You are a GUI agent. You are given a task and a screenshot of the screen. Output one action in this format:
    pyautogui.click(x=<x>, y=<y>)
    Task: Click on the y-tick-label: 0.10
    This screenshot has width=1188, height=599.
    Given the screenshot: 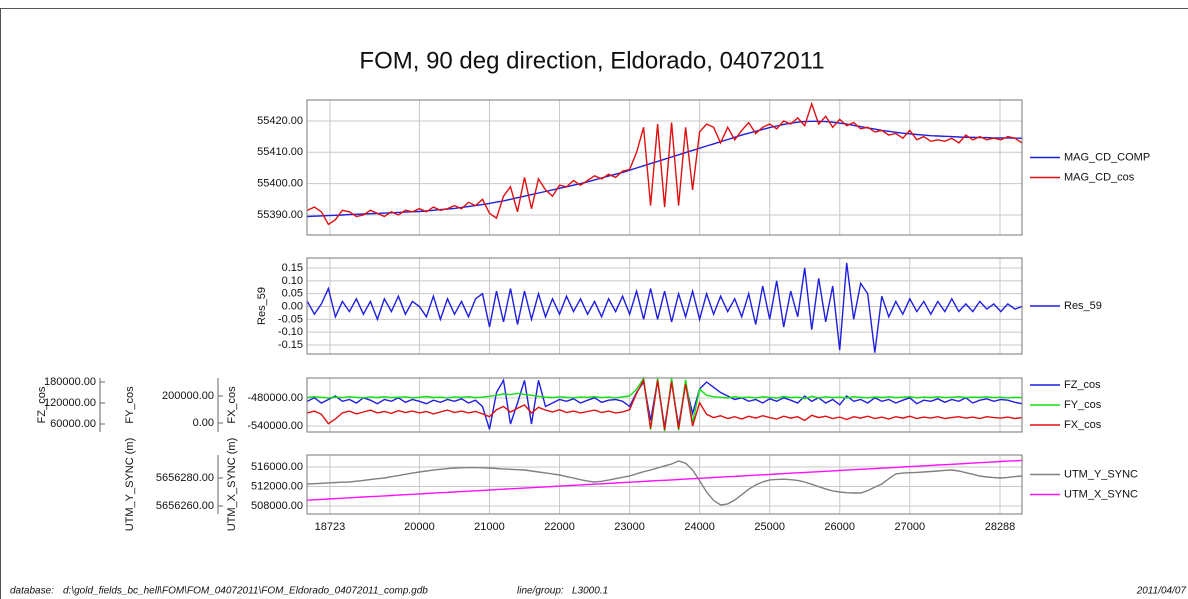 What is the action you would take?
    pyautogui.click(x=292, y=281)
    